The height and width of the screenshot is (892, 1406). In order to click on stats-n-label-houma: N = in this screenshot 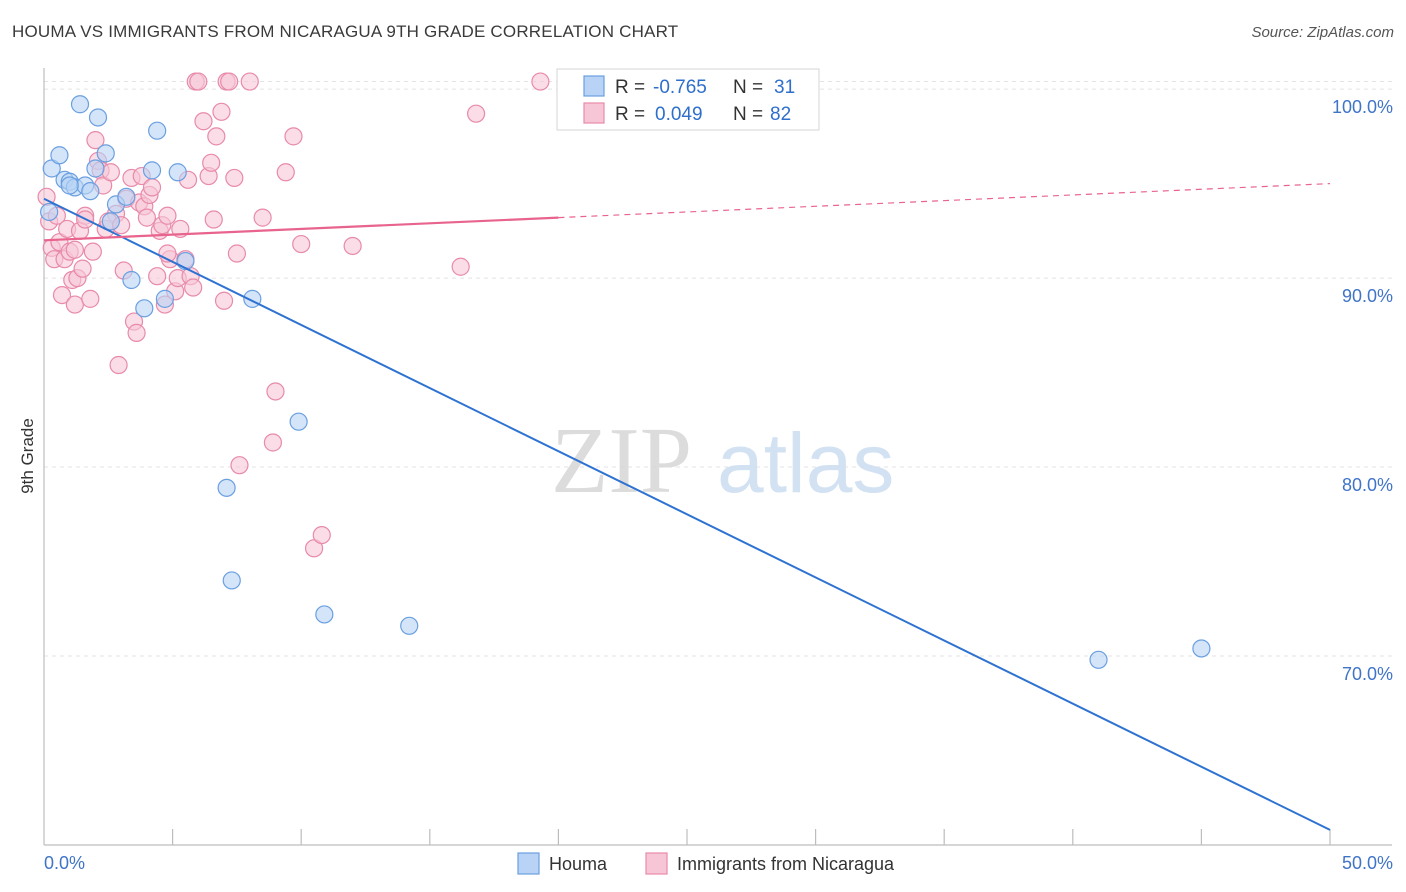, I will do `click(748, 87)`.